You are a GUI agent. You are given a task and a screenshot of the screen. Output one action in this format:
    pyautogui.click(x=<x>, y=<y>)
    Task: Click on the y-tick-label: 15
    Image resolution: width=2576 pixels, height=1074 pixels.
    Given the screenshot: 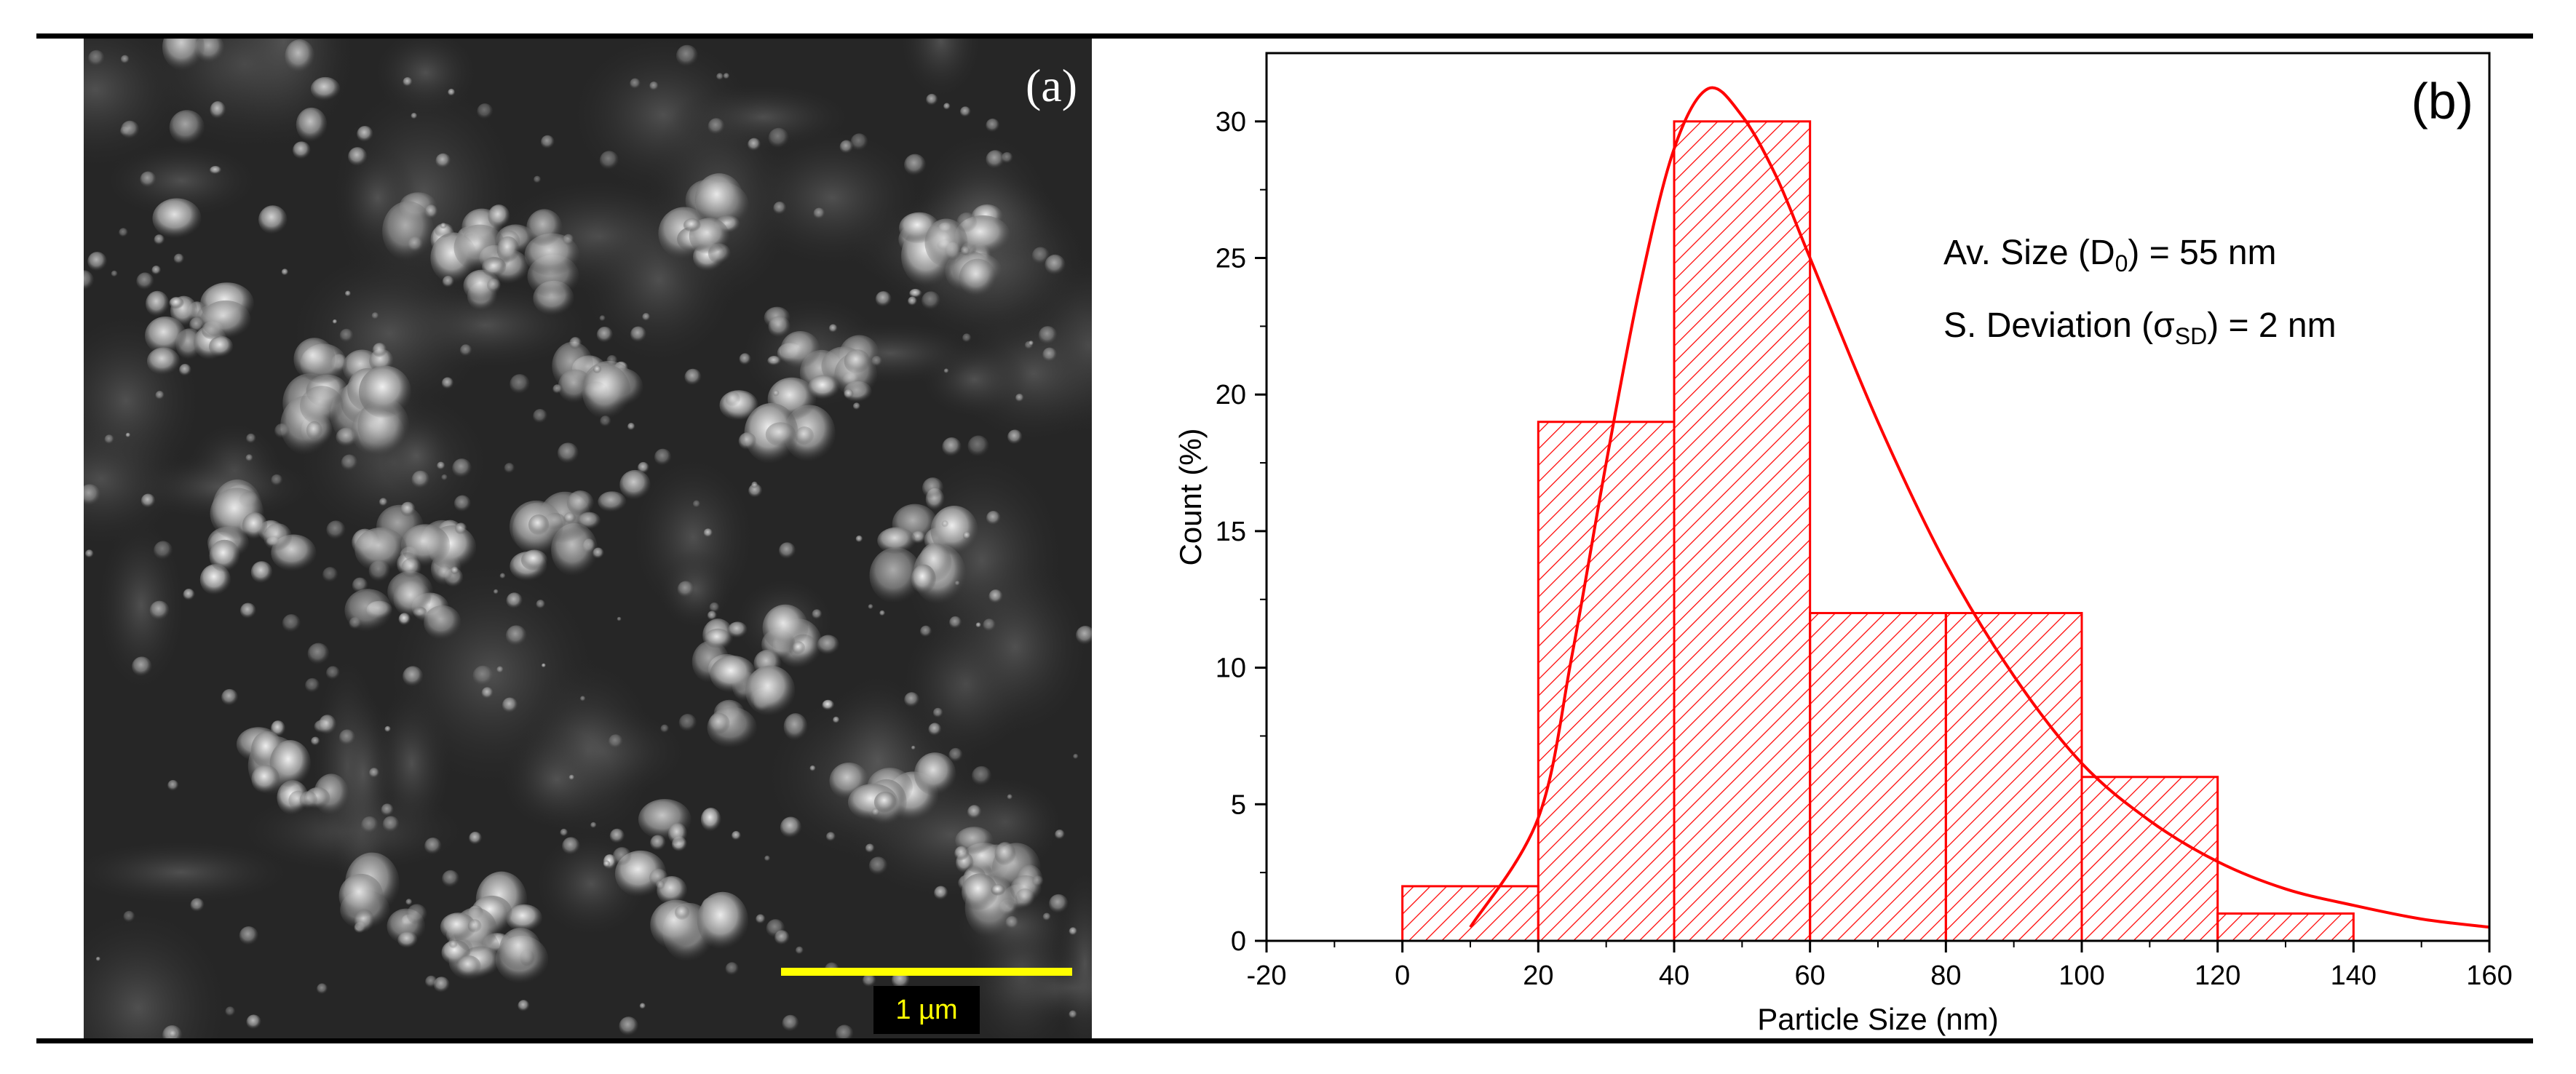 What is the action you would take?
    pyautogui.click(x=1231, y=532)
    